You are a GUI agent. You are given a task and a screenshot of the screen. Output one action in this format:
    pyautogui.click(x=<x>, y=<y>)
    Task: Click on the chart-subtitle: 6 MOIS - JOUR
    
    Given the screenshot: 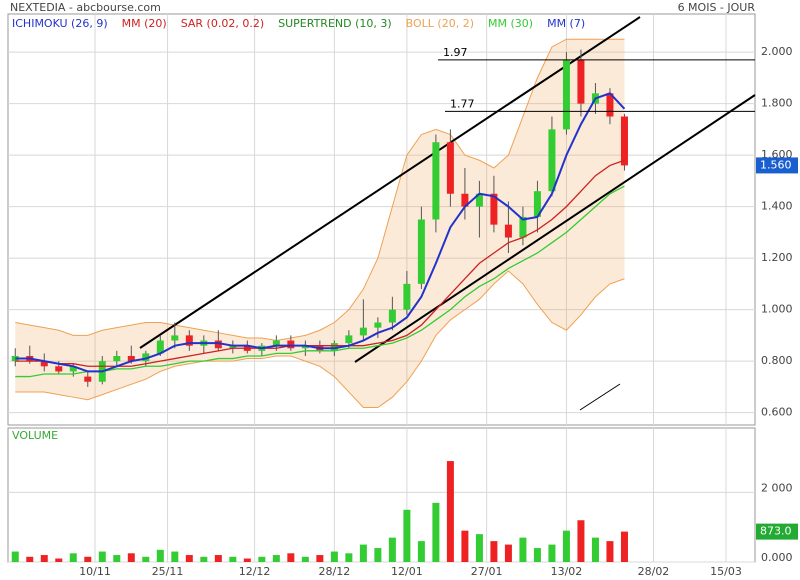 What is the action you would take?
    pyautogui.click(x=717, y=7)
    